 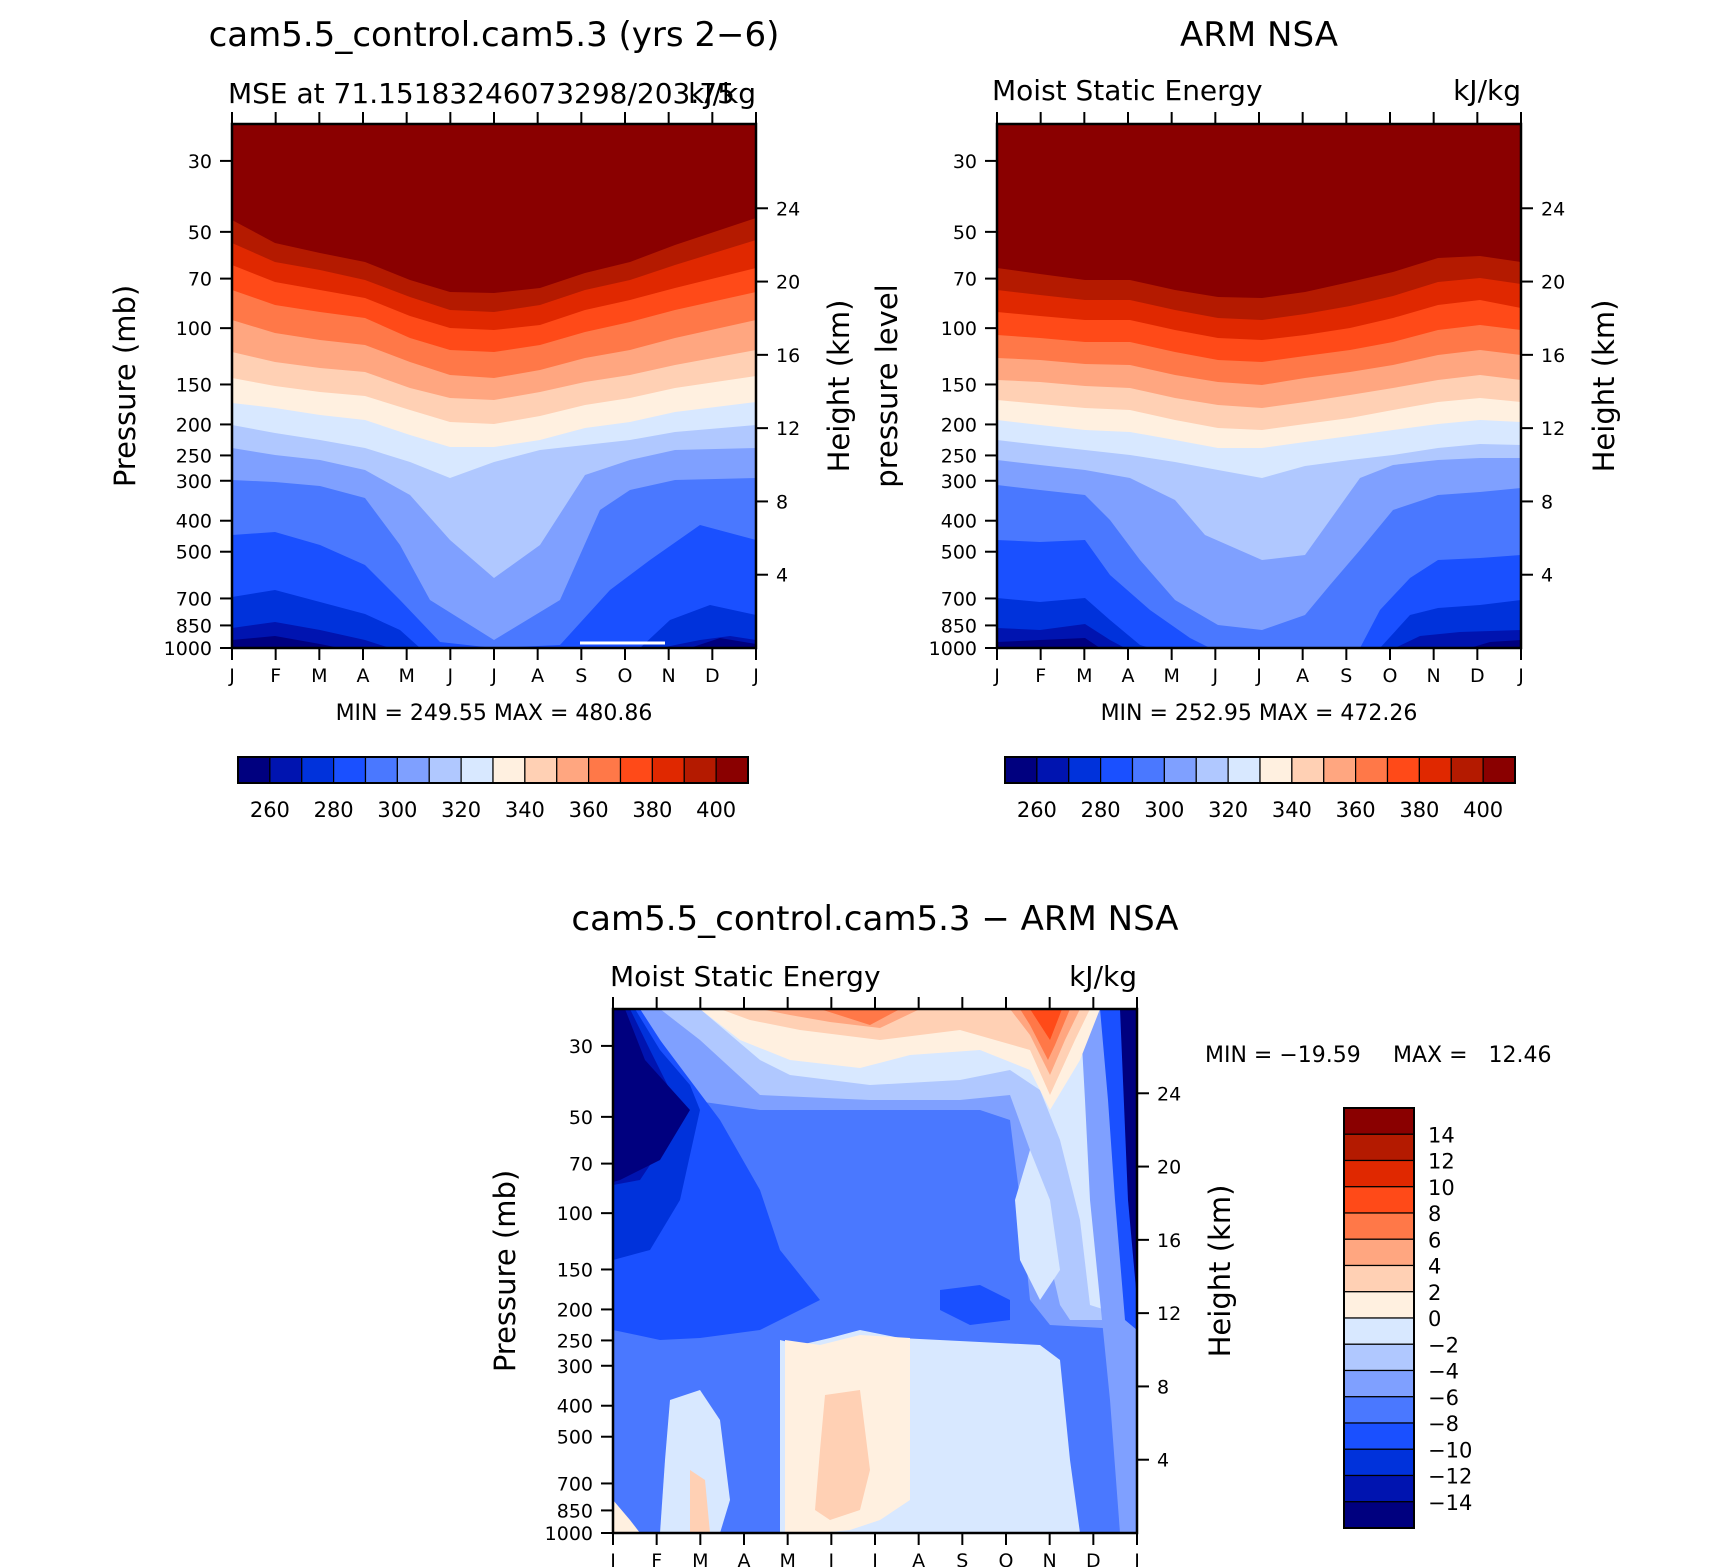 I want to click on y-tick-label: 300, so click(x=959, y=482).